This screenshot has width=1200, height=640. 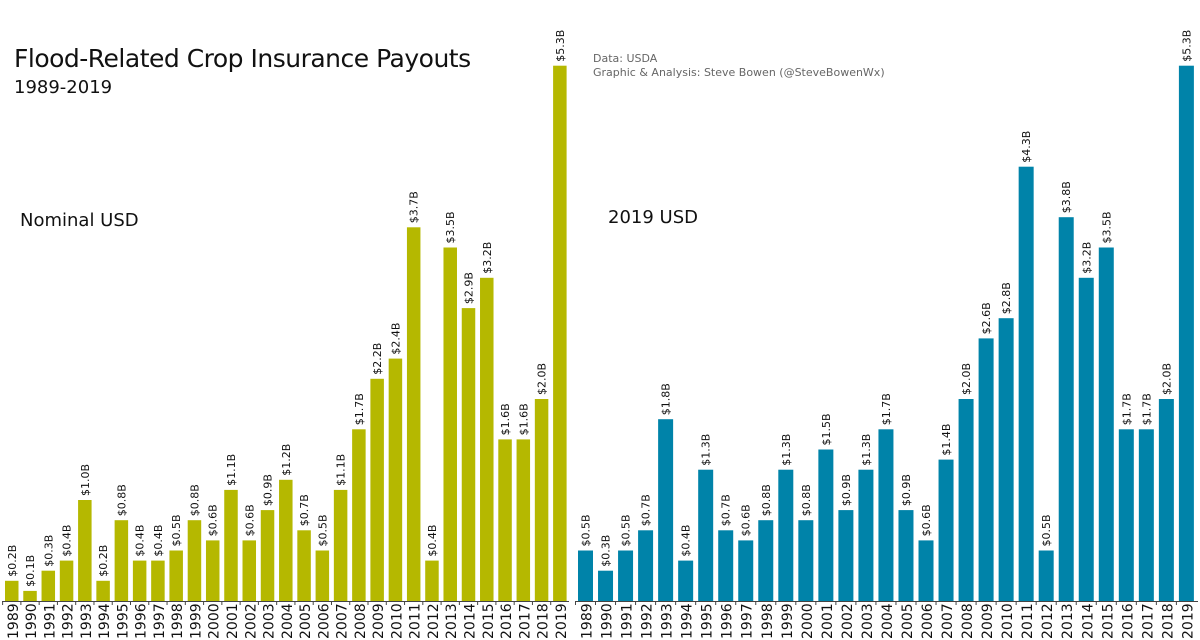 I want to click on data-label: $2.0B, so click(x=542, y=379).